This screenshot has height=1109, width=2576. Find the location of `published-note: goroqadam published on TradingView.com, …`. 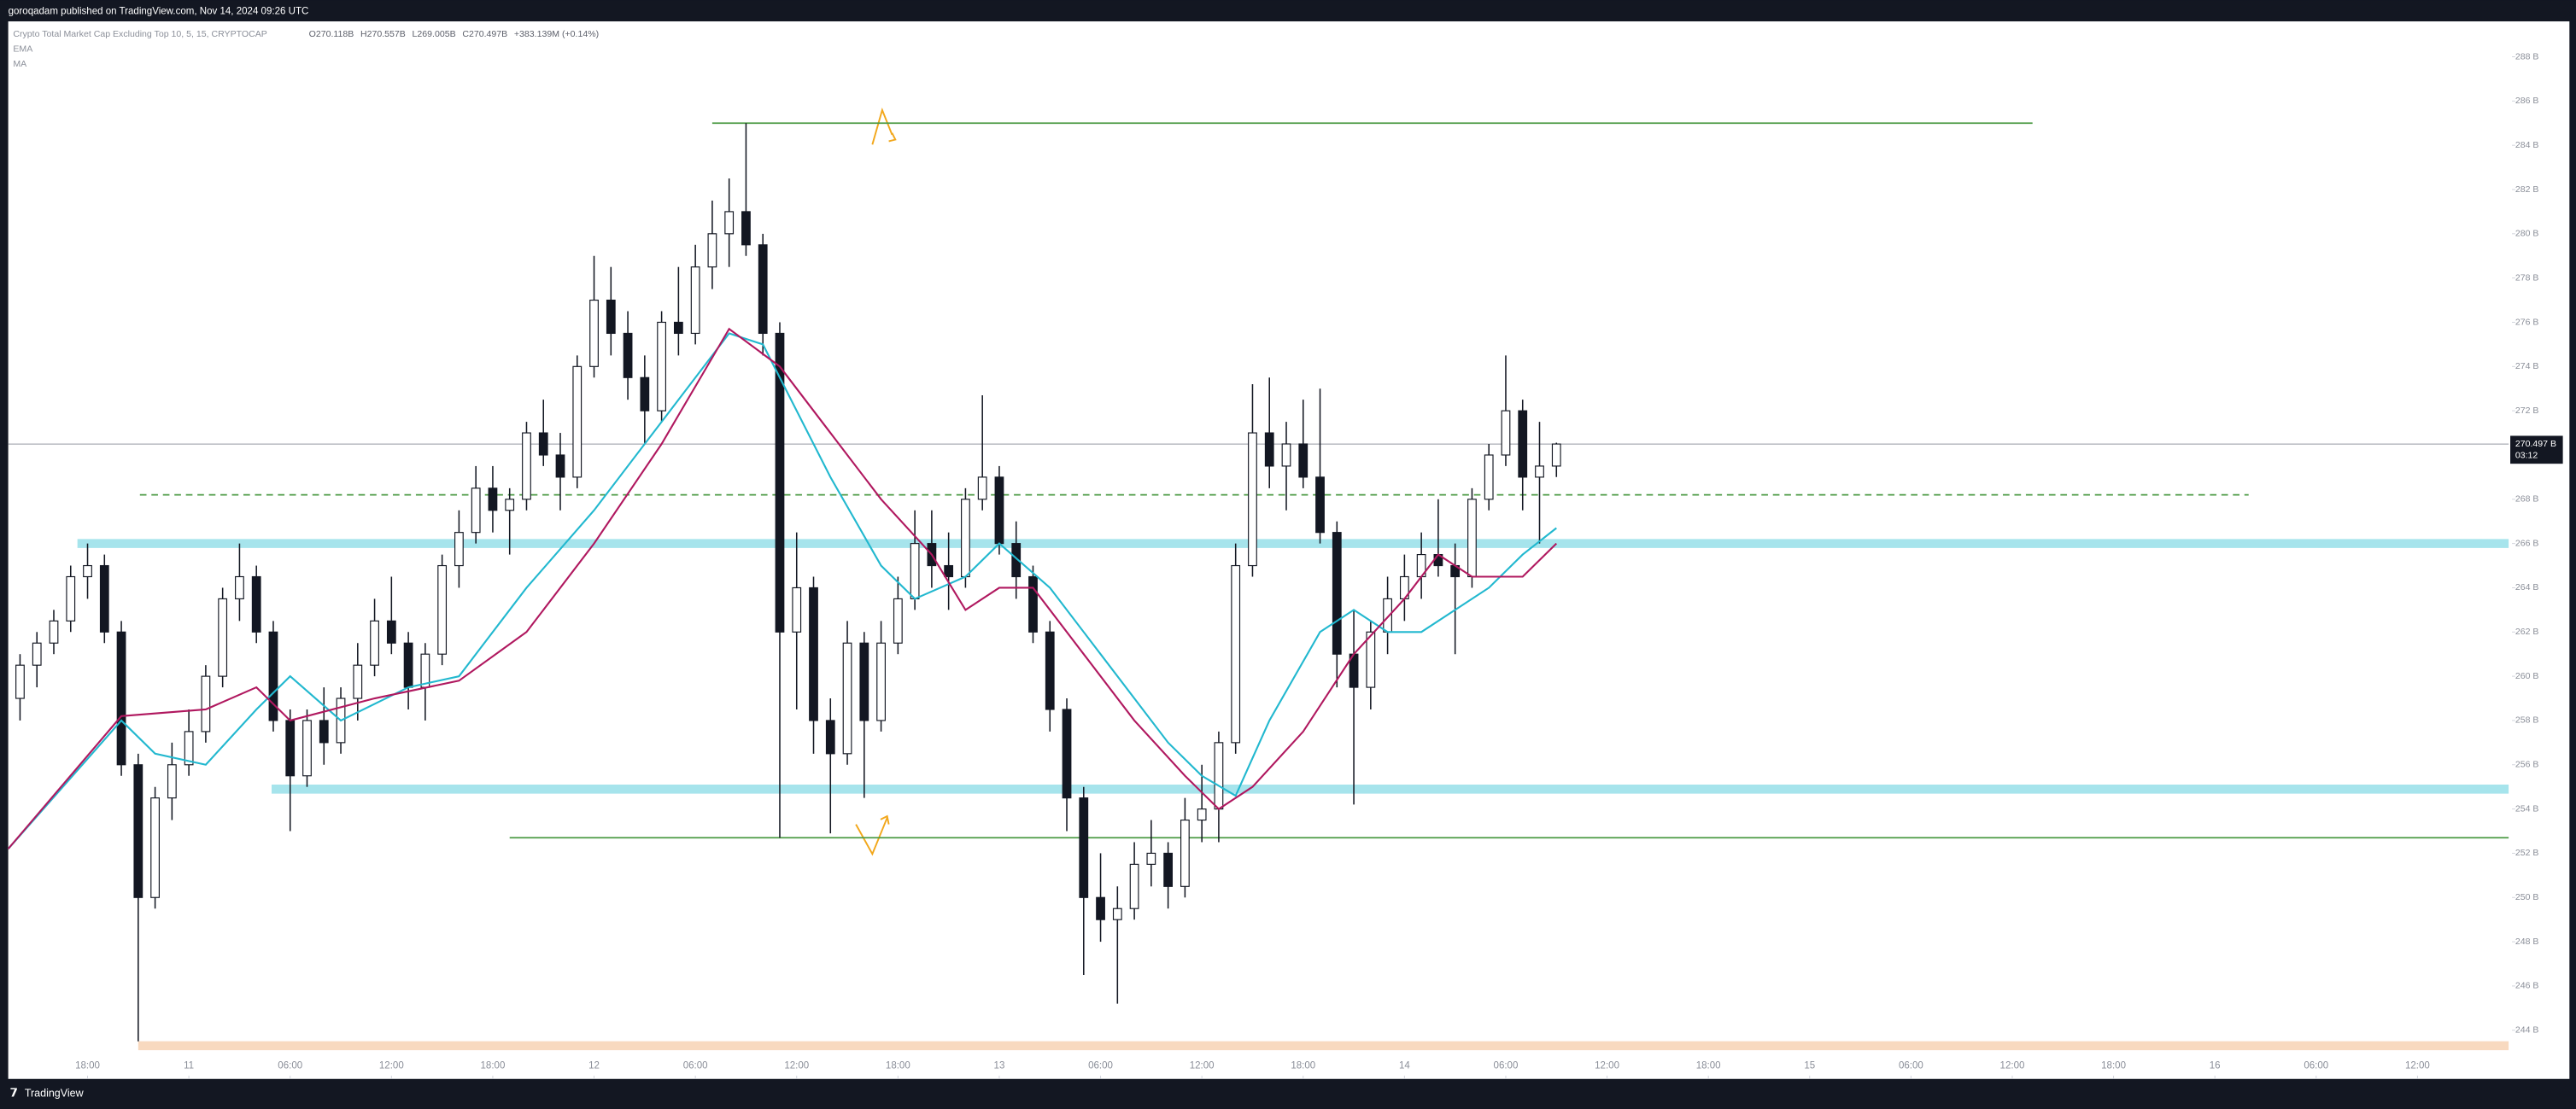

published-note: goroqadam published on TradingView.com, … is located at coordinates (159, 12).